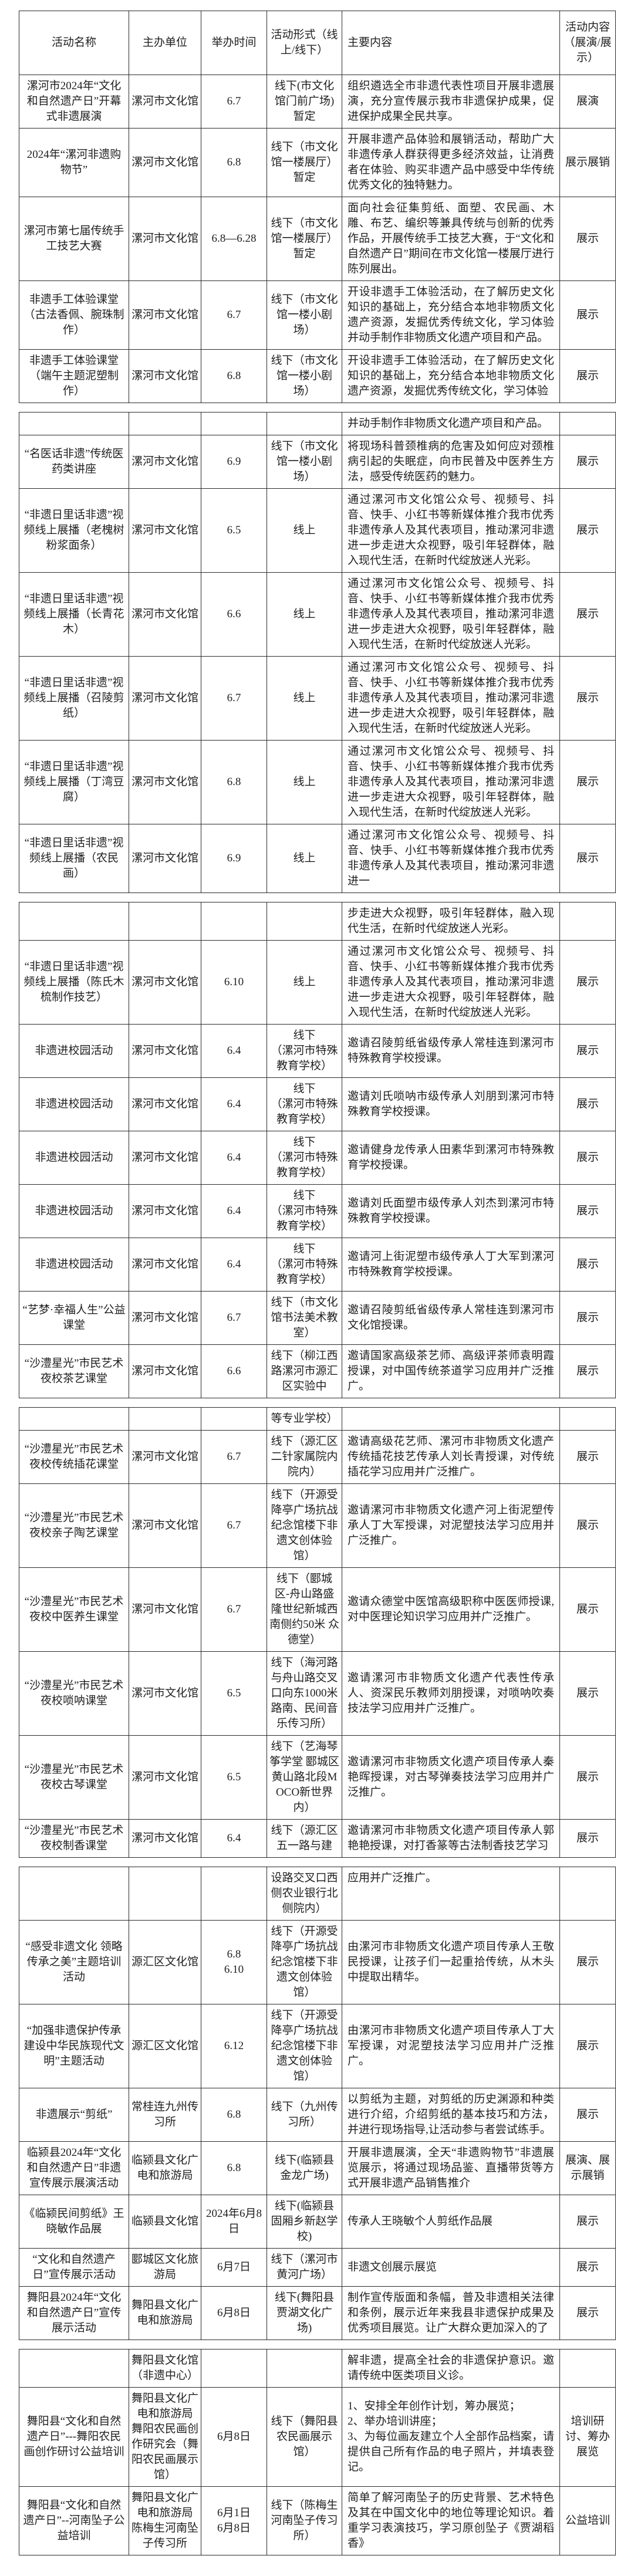 The width and height of the screenshot is (634, 2576). Describe the element at coordinates (304, 530) in the screenshot. I see `cell-format: 线上` at that location.